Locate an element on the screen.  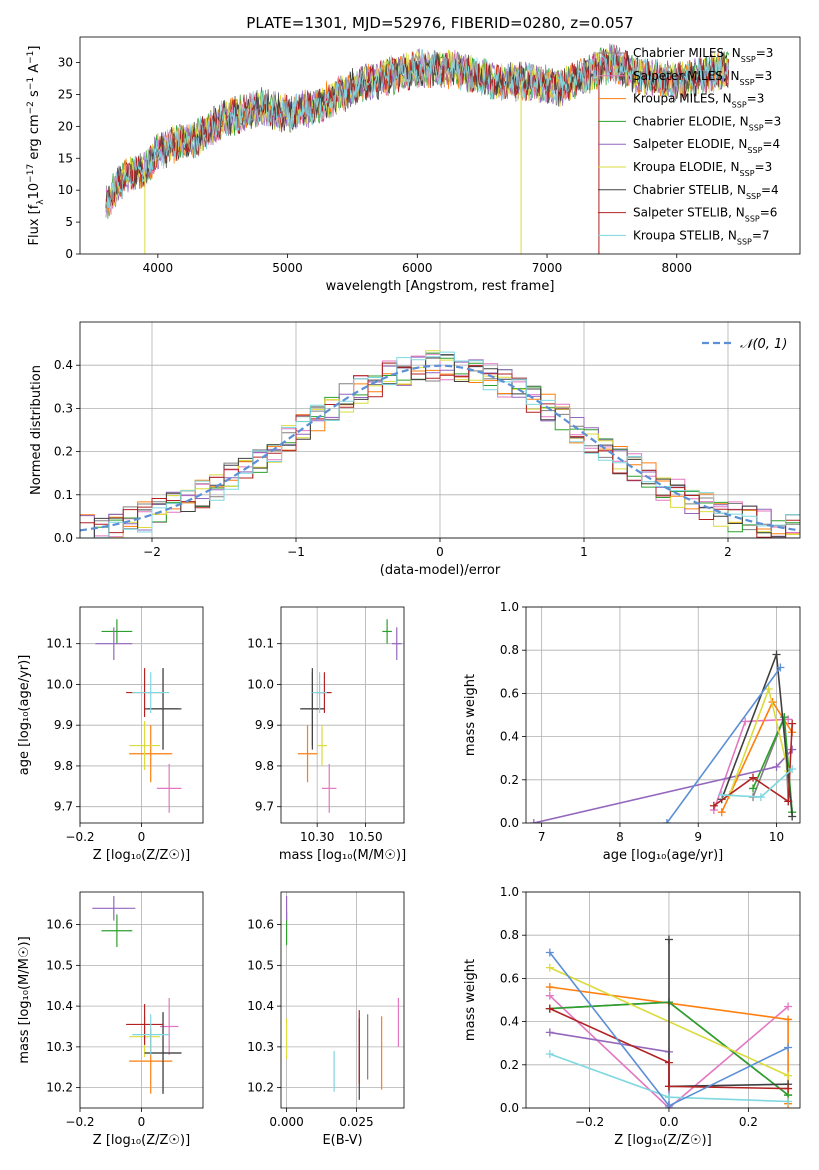
normal-reference-curve is located at coordinates (440, 448).